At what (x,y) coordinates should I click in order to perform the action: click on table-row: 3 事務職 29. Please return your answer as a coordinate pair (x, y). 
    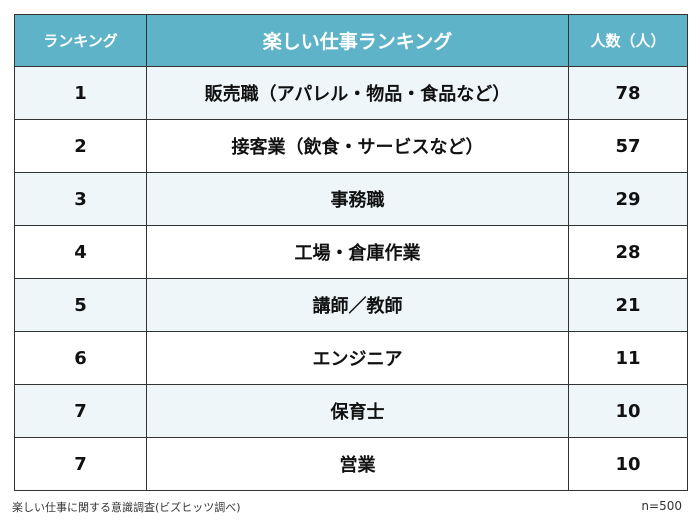
    Looking at the image, I should click on (351, 199).